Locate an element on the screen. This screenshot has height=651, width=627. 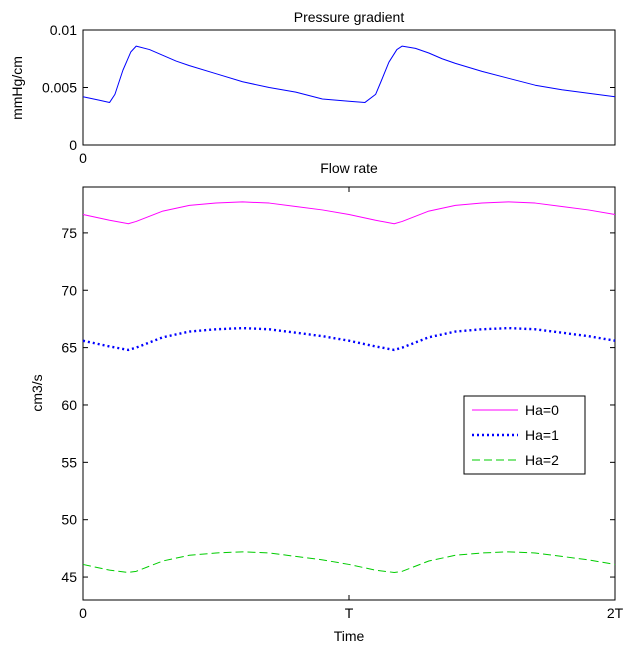
pressure-x-tick-label: 0 is located at coordinates (83, 158).